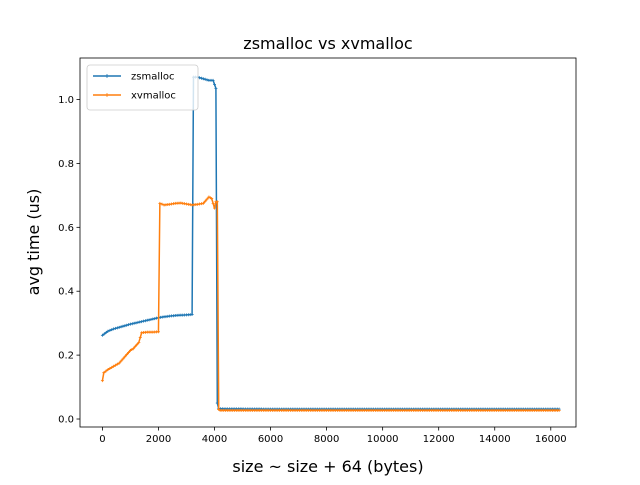 The height and width of the screenshot is (485, 640). I want to click on x-tick-label: 14000, so click(495, 439).